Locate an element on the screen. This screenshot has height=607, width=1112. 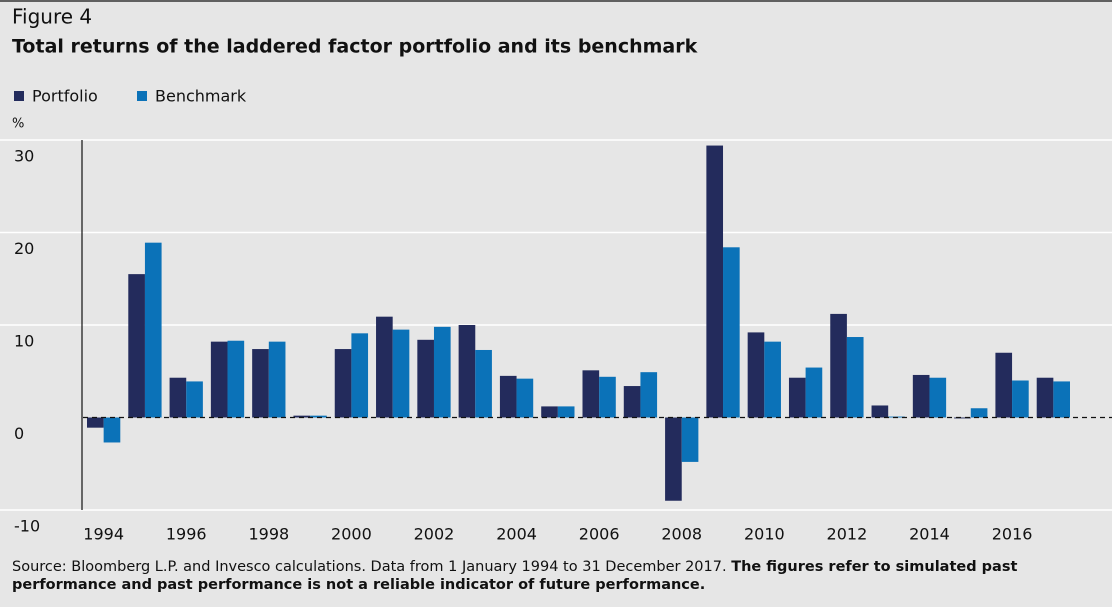
x-tick-label: 2004 is located at coordinates (516, 534).